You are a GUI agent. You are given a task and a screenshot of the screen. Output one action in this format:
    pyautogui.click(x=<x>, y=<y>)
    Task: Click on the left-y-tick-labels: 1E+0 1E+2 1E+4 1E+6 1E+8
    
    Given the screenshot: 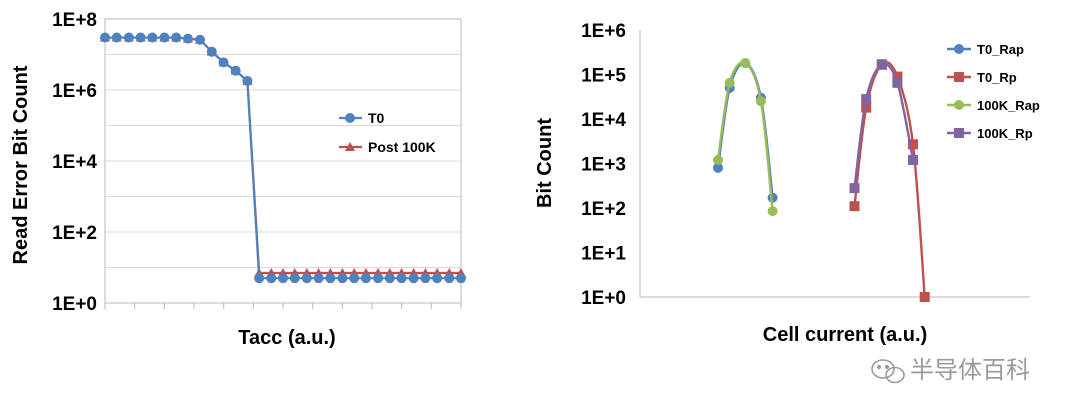 What is the action you would take?
    pyautogui.click(x=74, y=162)
    